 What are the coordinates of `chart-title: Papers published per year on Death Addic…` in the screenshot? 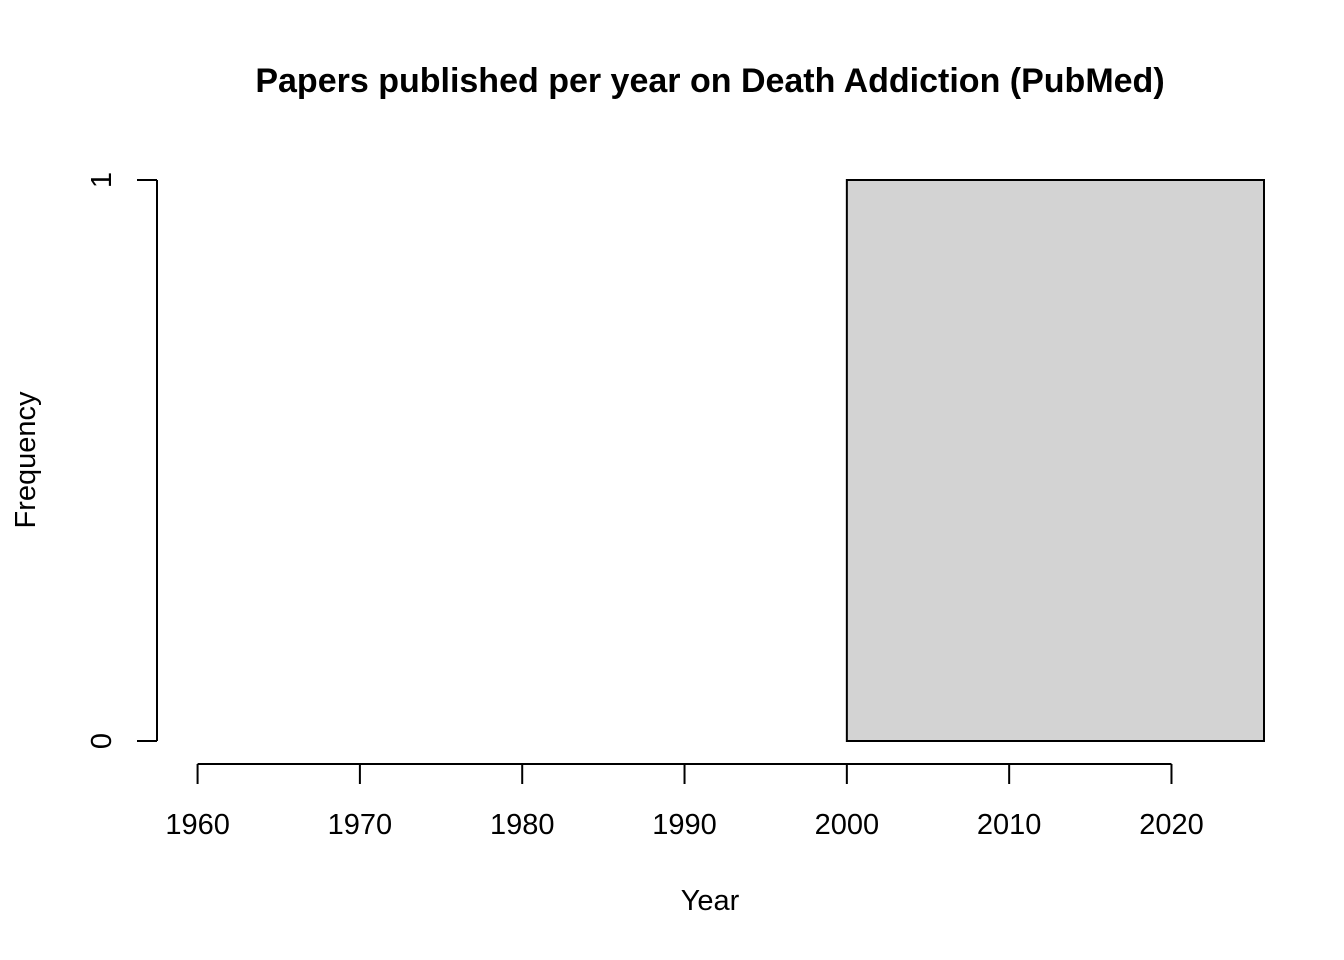 It's located at (709, 81).